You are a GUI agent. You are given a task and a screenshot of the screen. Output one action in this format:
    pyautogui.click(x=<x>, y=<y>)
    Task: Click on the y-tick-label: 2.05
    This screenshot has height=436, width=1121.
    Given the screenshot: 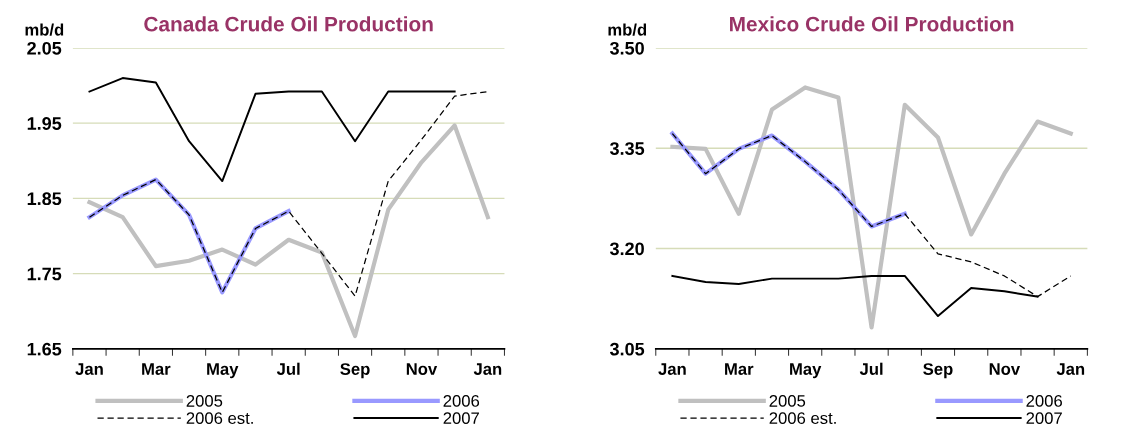 What is the action you would take?
    pyautogui.click(x=44, y=48)
    